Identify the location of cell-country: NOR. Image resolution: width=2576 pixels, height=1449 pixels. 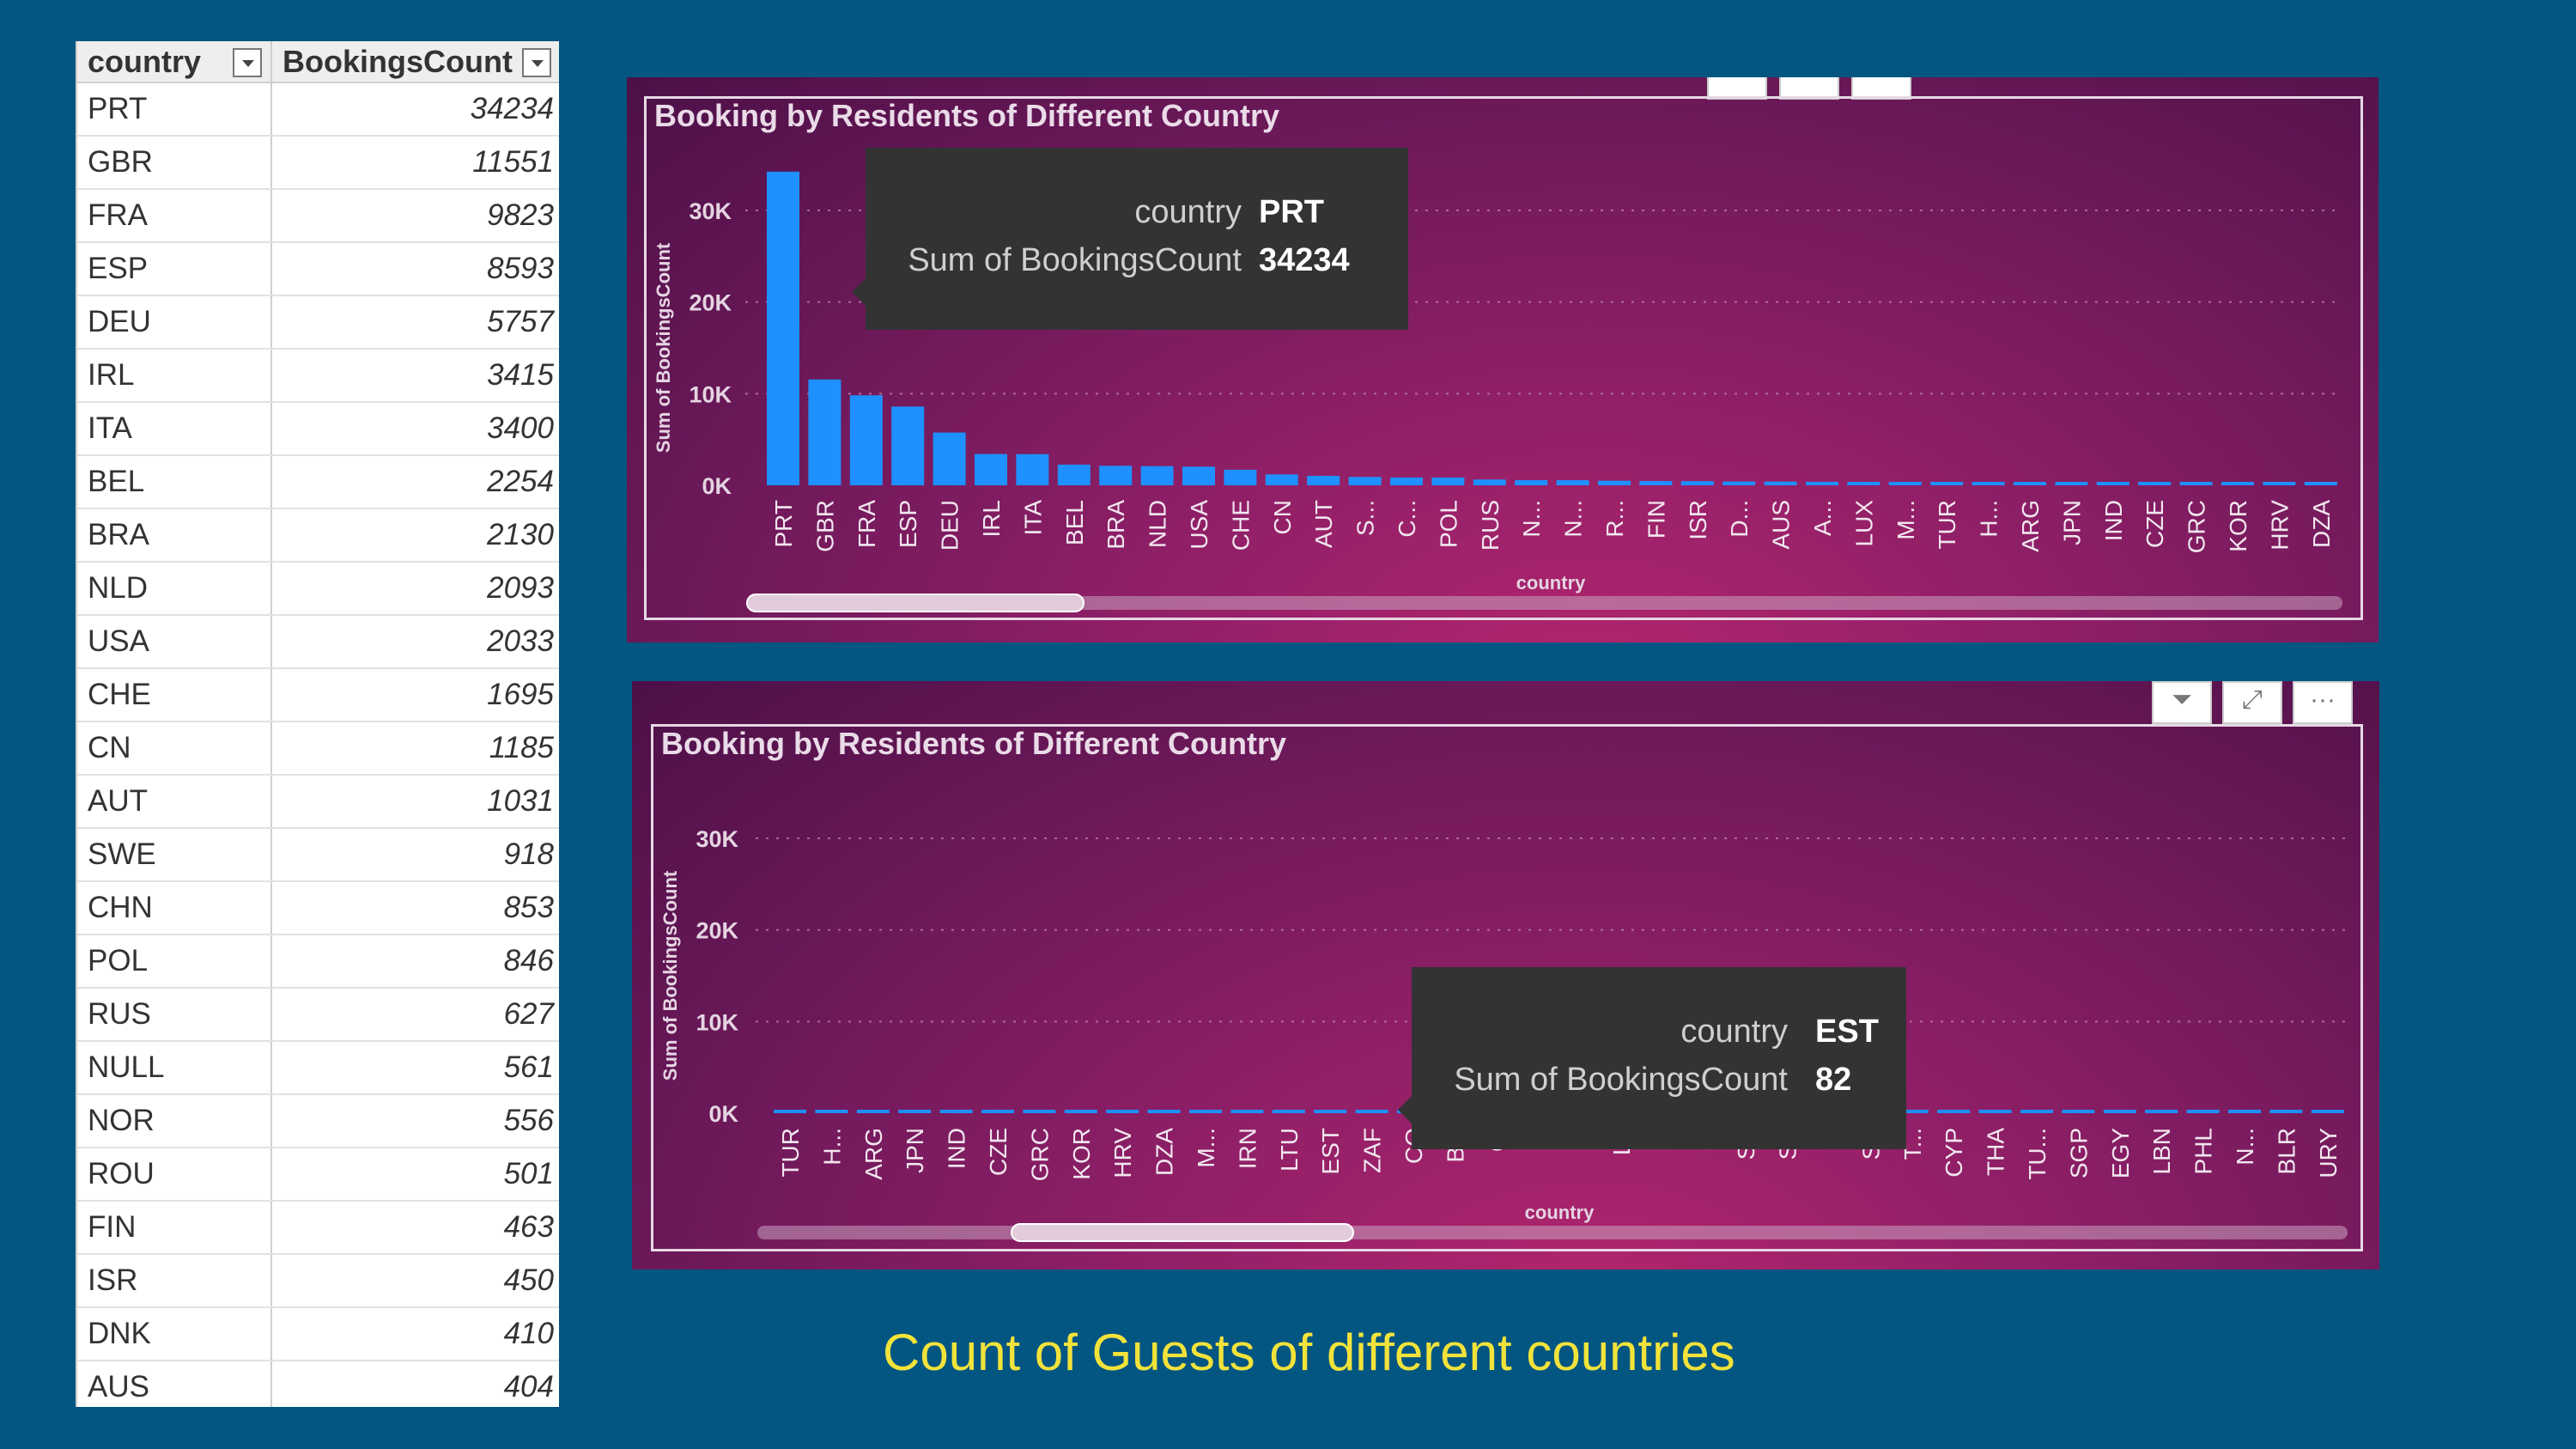
(175, 1121).